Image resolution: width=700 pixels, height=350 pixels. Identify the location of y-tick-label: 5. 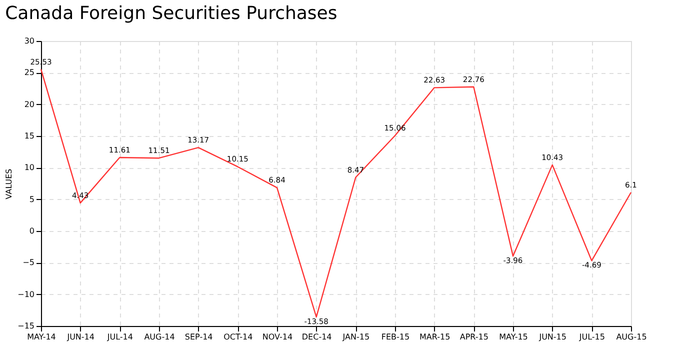
(31, 199).